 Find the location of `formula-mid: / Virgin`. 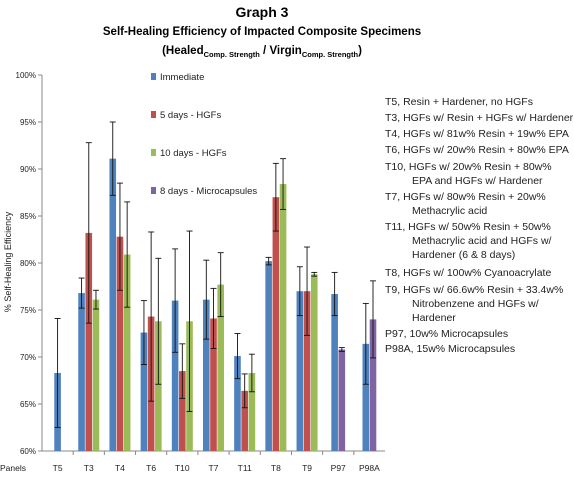

formula-mid: / Virgin is located at coordinates (281, 51).